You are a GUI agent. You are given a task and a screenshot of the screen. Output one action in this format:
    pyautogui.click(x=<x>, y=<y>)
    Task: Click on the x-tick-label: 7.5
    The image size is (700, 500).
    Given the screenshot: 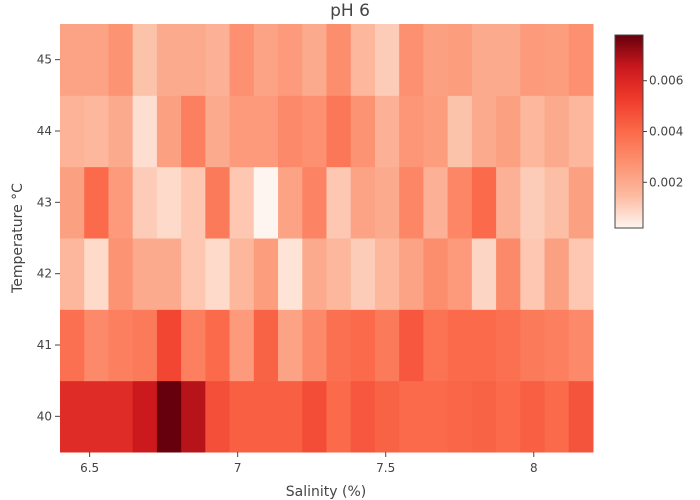 What is the action you would take?
    pyautogui.click(x=385, y=468)
    